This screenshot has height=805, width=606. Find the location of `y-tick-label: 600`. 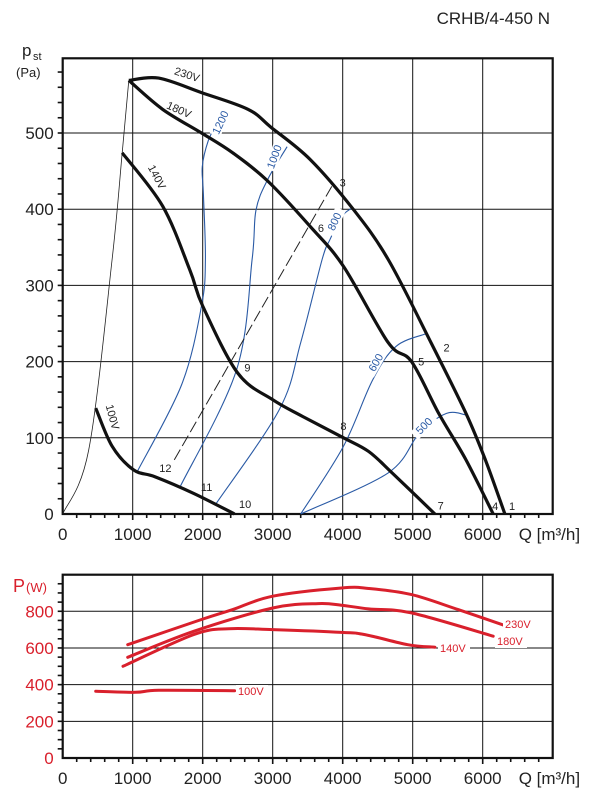

y-tick-label: 600 is located at coordinates (39, 648).